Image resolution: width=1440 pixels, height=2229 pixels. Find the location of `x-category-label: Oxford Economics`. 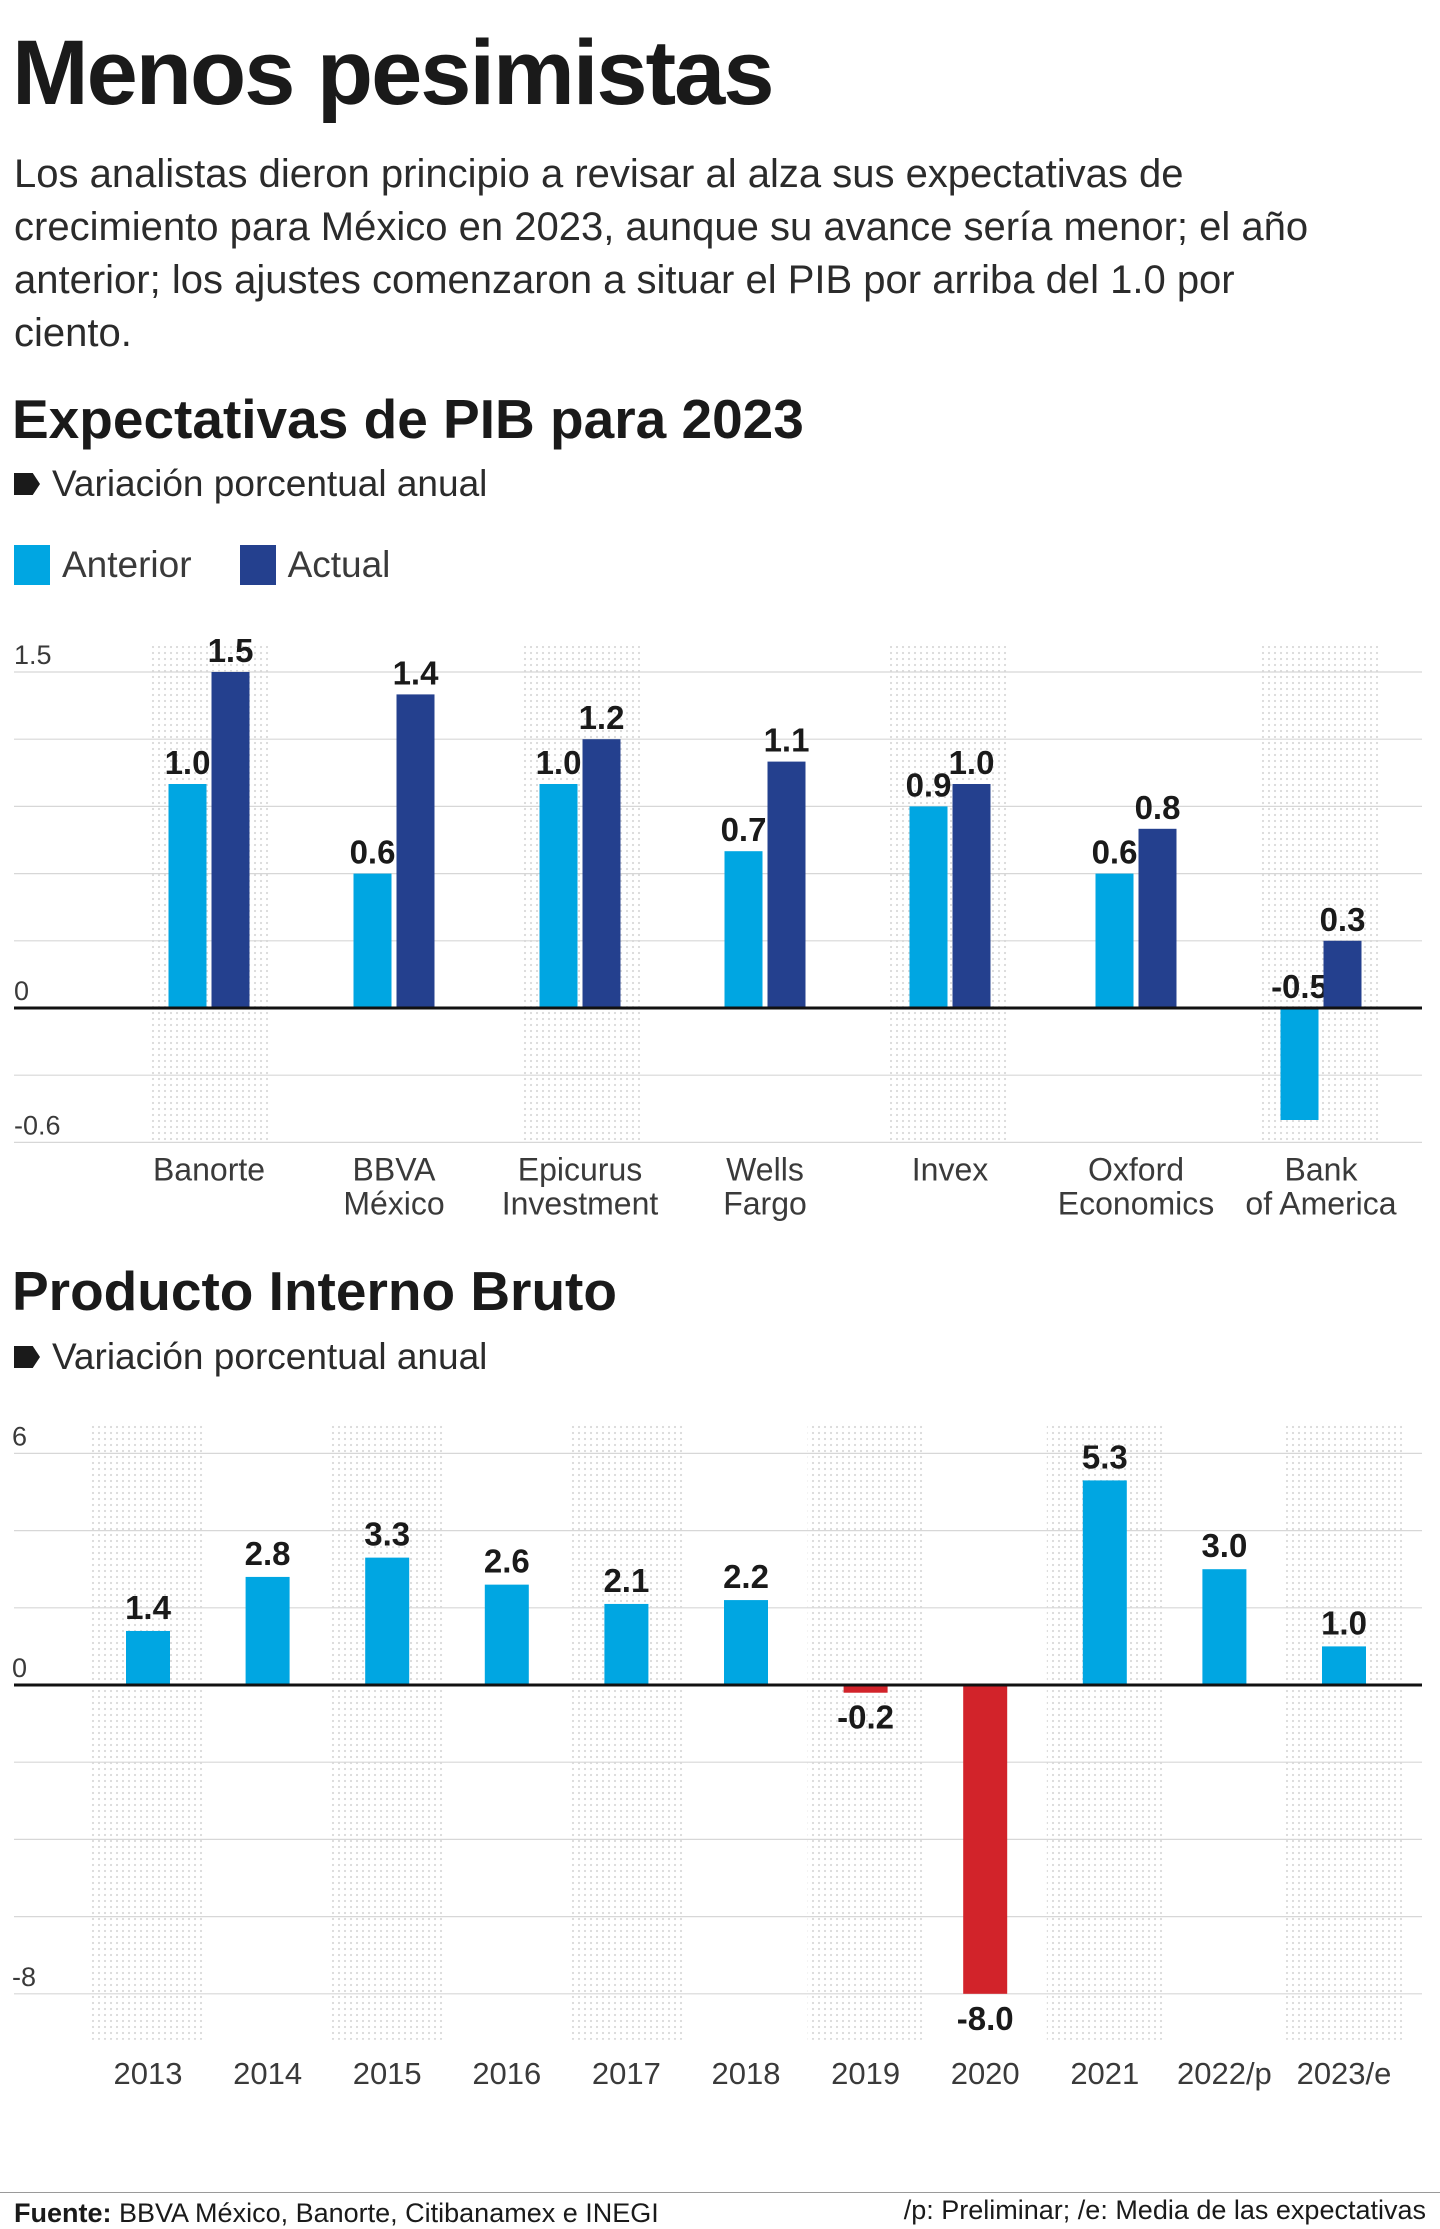

x-category-label: Oxford Economics is located at coordinates (1136, 1186).